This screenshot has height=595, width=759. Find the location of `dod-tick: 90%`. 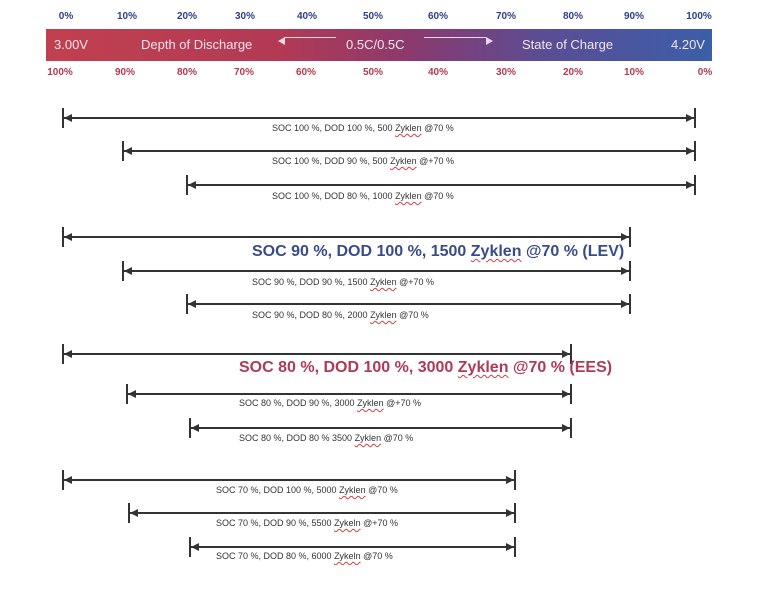

dod-tick: 90% is located at coordinates (125, 72).